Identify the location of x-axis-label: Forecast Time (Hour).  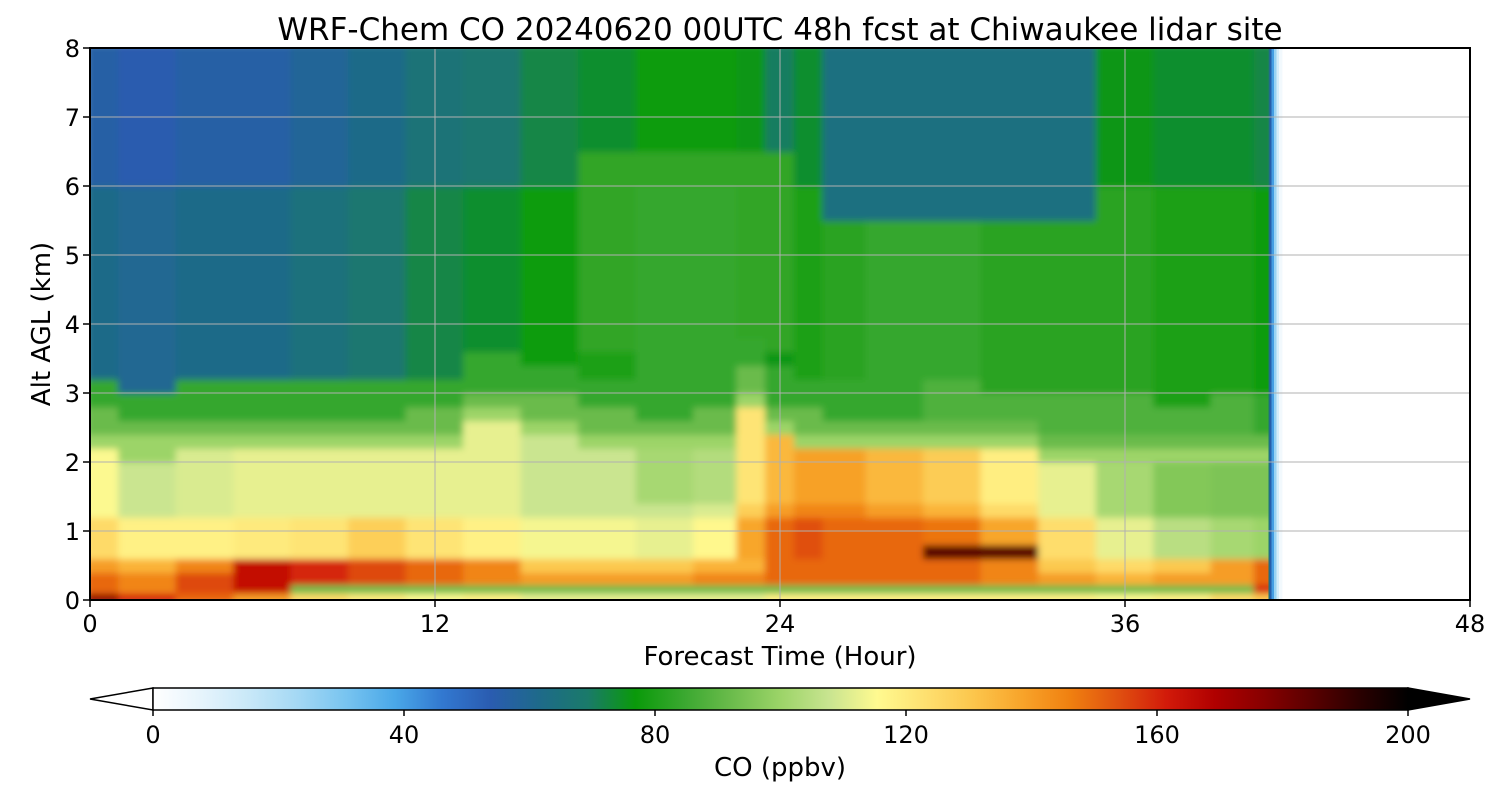
(779, 657).